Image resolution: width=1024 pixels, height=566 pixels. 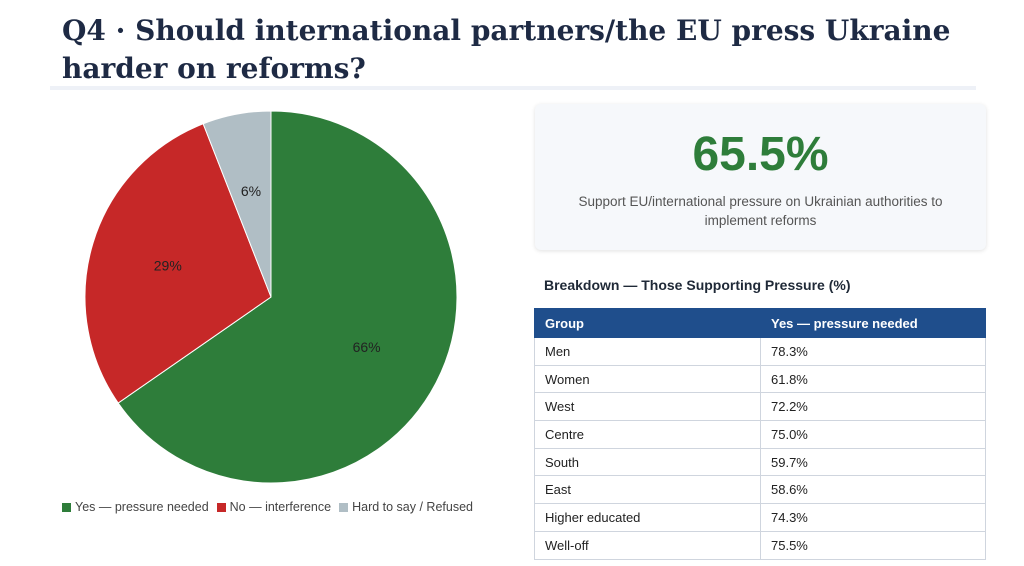 What do you see at coordinates (647, 379) in the screenshot?
I see `group-cell: Women` at bounding box center [647, 379].